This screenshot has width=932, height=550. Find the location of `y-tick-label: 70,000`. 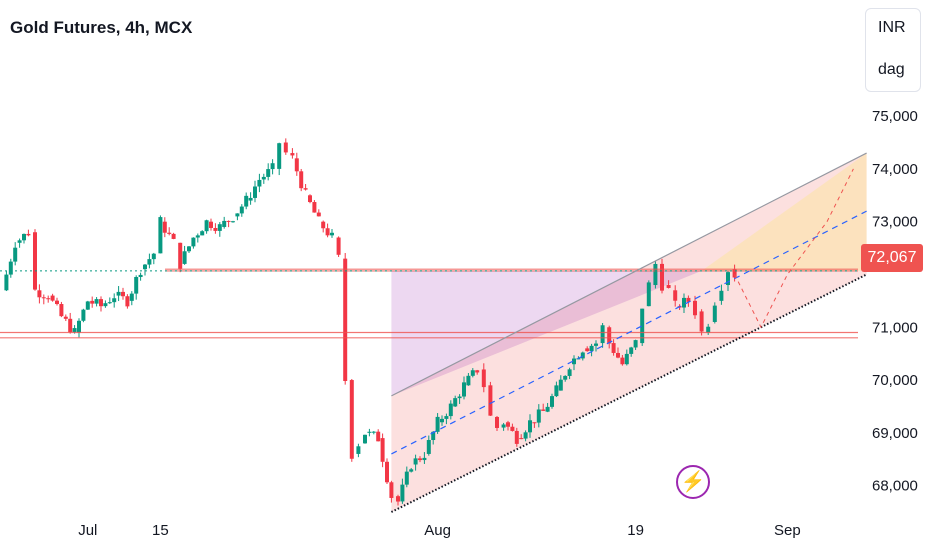

y-tick-label: 70,000 is located at coordinates (895, 380).